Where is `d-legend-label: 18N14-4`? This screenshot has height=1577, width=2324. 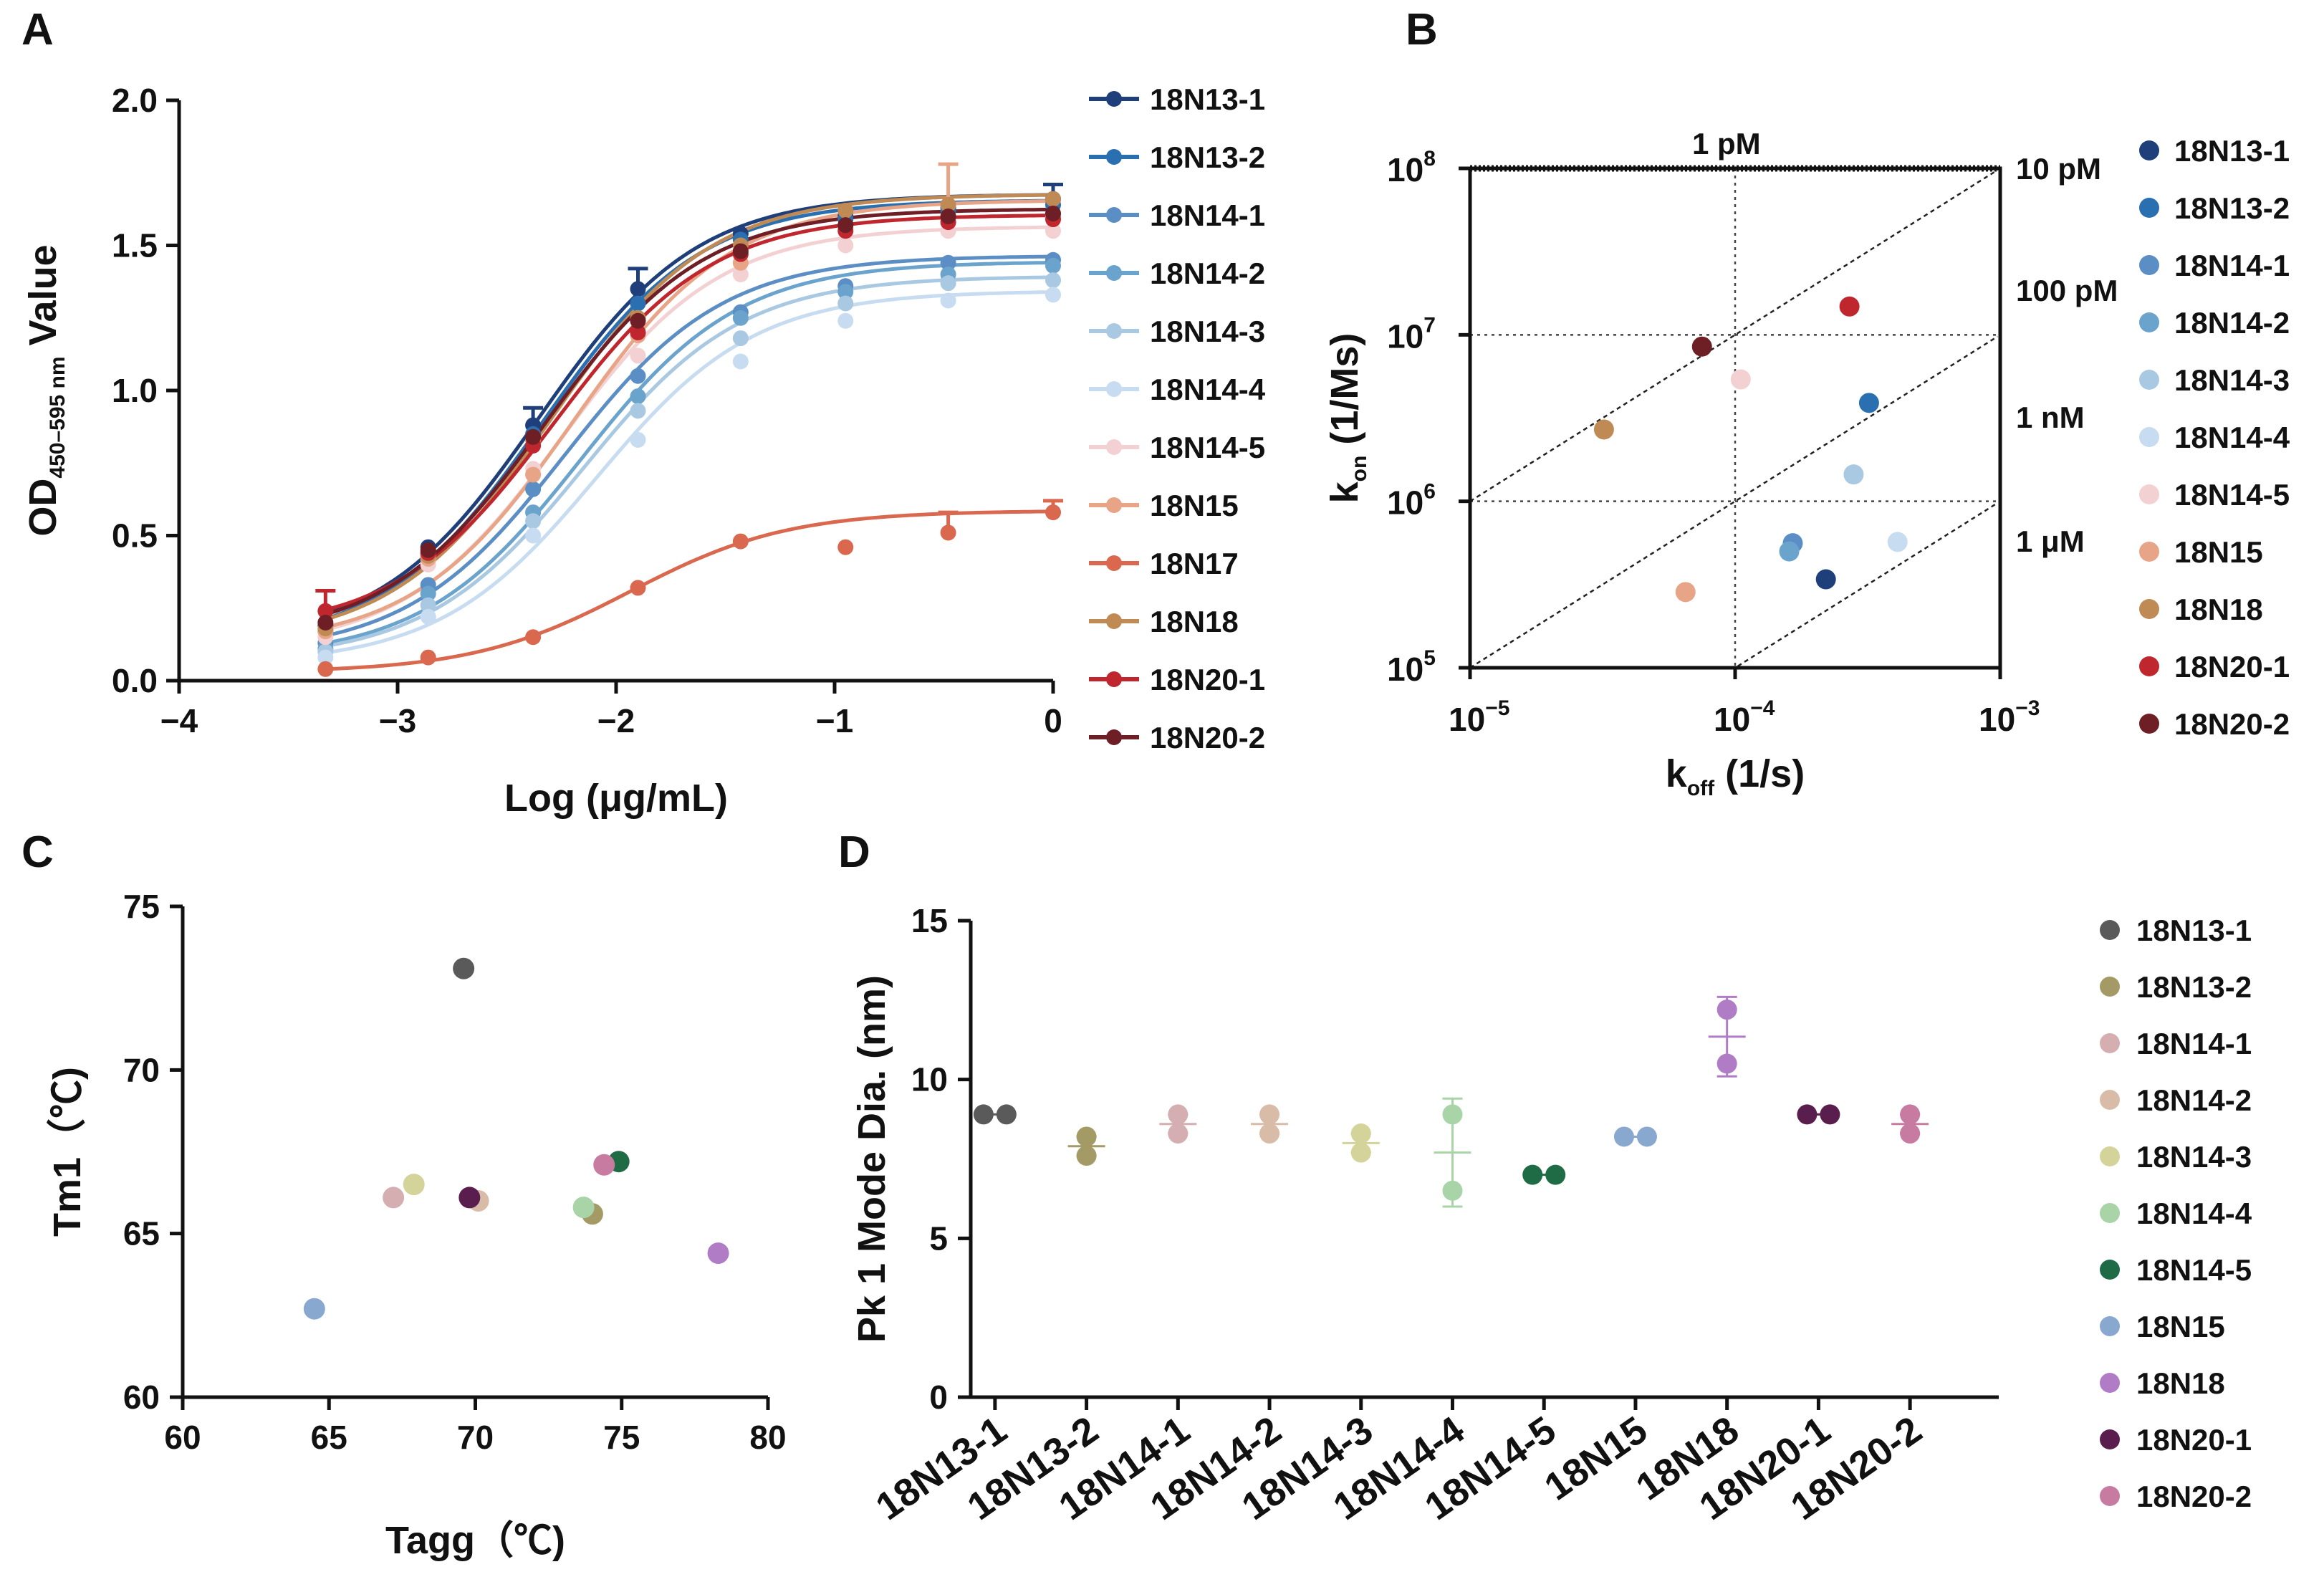
d-legend-label: 18N14-4 is located at coordinates (2194, 1213).